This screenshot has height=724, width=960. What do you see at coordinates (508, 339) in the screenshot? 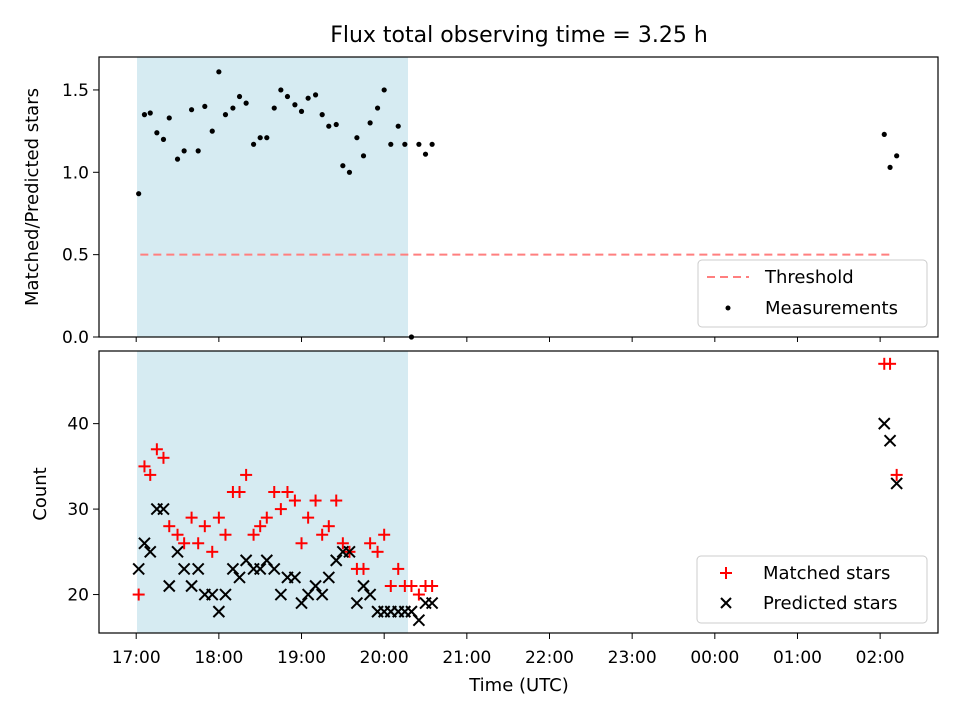
I see `top-x-ticks` at bounding box center [508, 339].